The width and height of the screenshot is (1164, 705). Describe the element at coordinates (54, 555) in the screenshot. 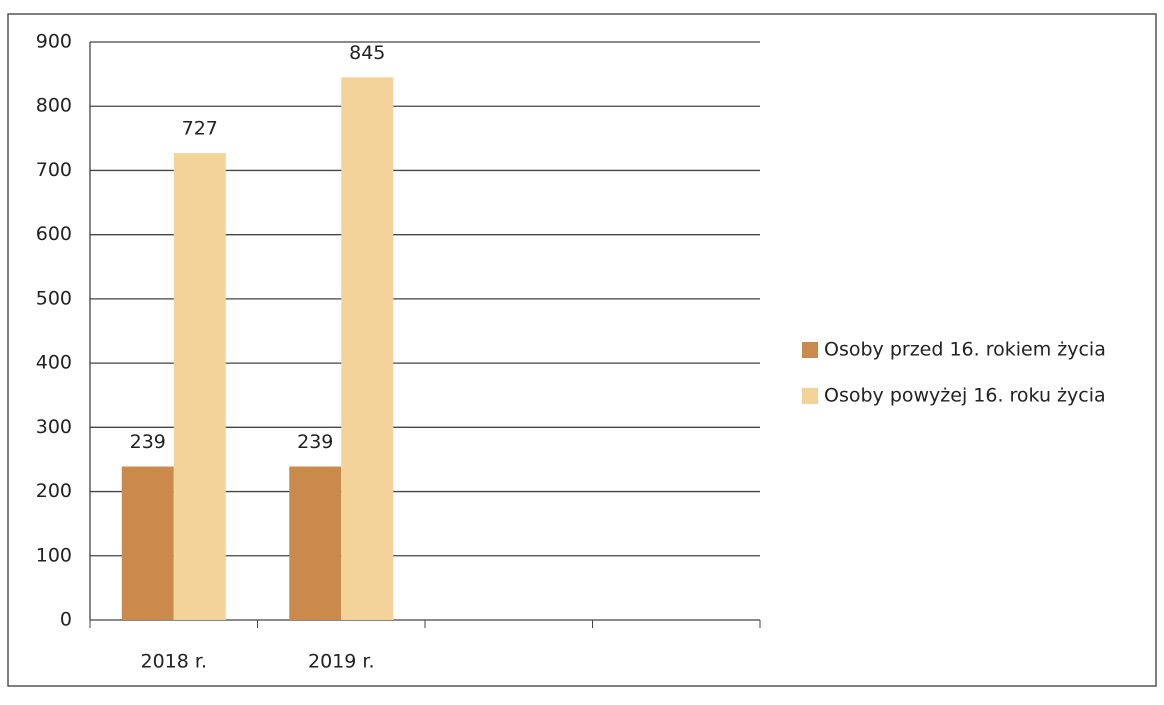

I see `y-tick-label: 100` at that location.